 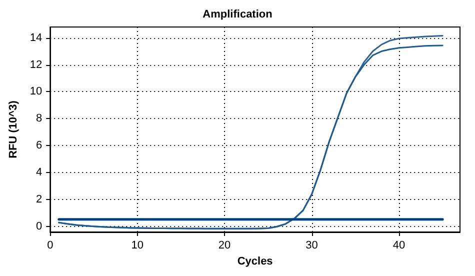 I want to click on x-tick-label: 0, so click(x=50, y=246).